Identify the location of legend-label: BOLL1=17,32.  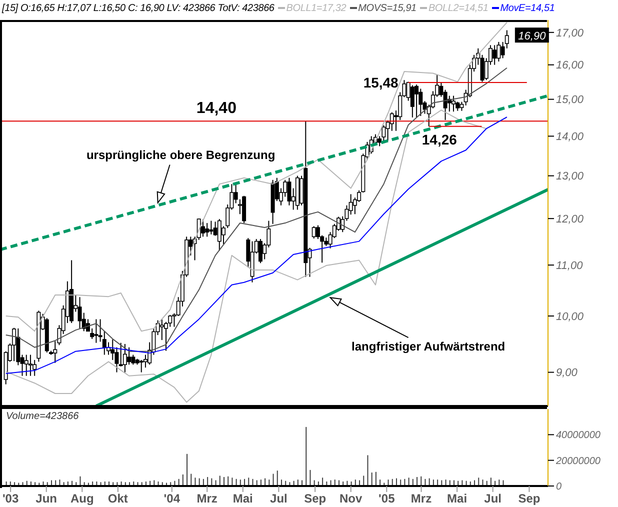
(315, 8).